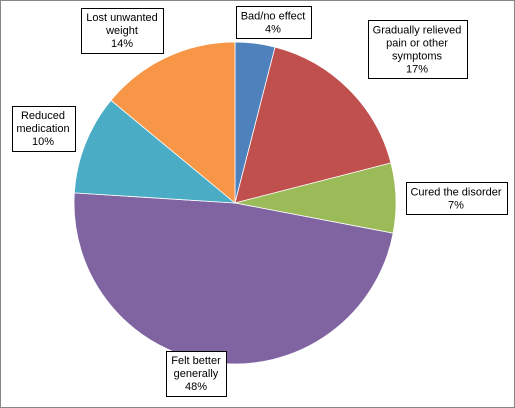  I want to click on data-label-line: pain or other, so click(417, 44).